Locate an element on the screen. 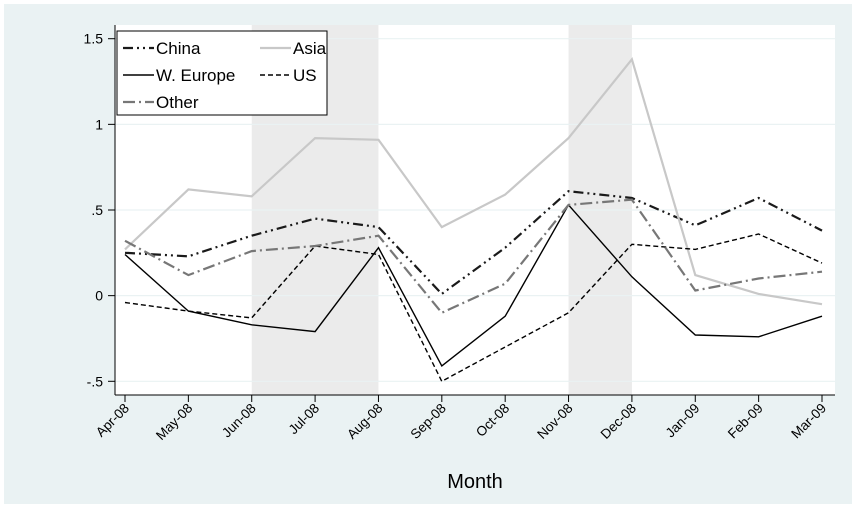  y-ticks: -.5 0 .5 1 1.5 is located at coordinates (99, 210).